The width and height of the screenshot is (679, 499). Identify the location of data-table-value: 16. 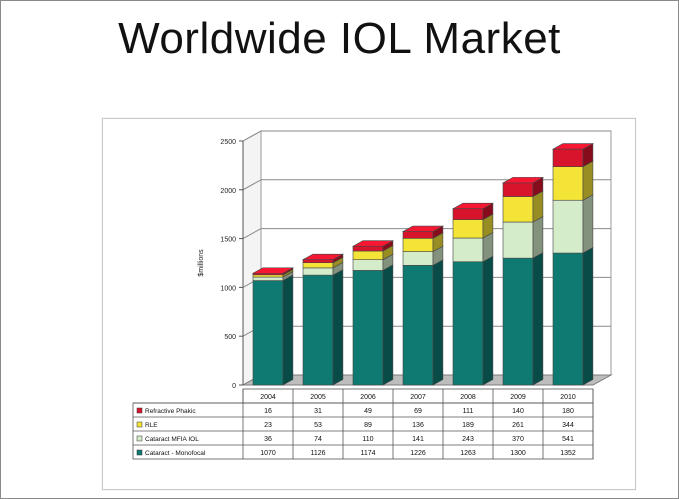
(268, 411).